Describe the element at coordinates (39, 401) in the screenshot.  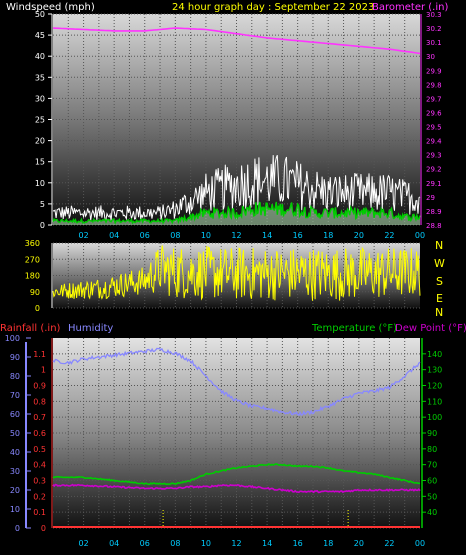
I see `y-tick-label-rain: 0.8` at that location.